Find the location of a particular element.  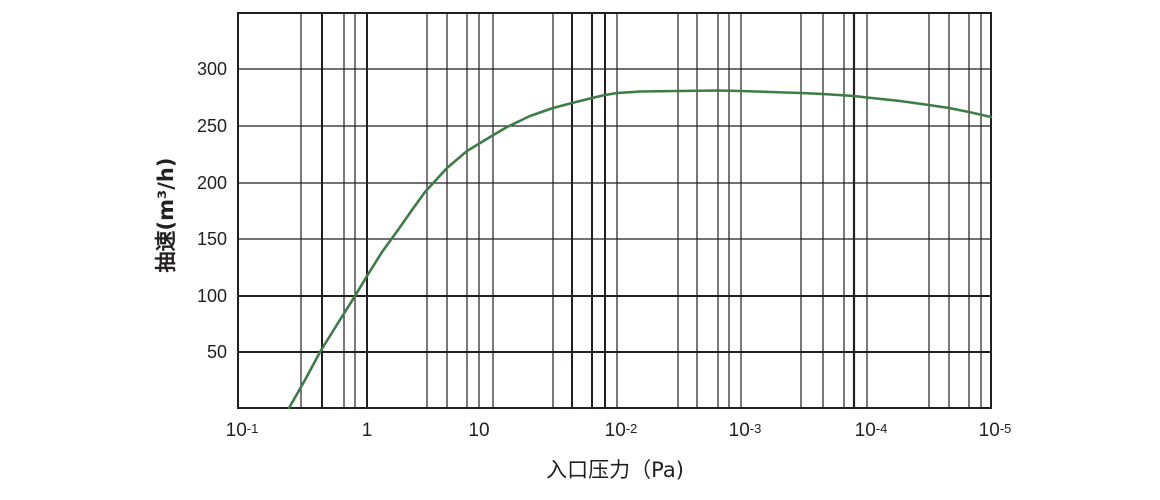

y-tick-label: 300 is located at coordinates (211, 69).